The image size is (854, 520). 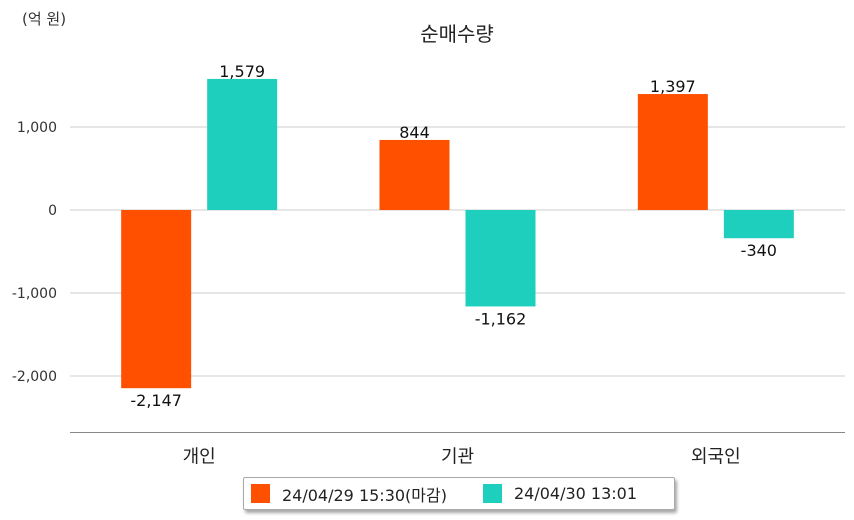 What do you see at coordinates (44, 19) in the screenshot?
I see `unit-label: (억 원)` at bounding box center [44, 19].